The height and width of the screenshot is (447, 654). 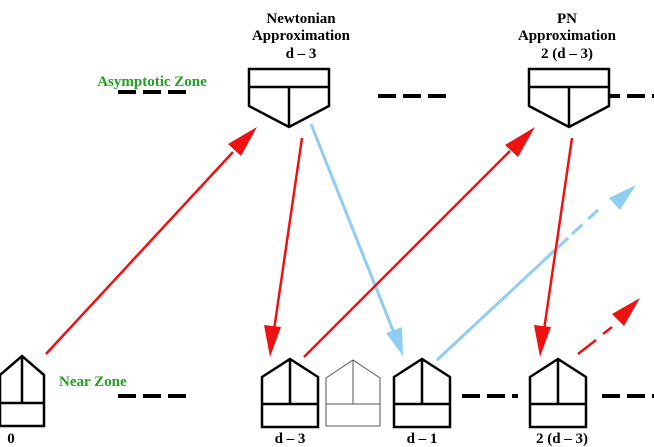 I want to click on pn-subtitle: Approximation, so click(x=567, y=36).